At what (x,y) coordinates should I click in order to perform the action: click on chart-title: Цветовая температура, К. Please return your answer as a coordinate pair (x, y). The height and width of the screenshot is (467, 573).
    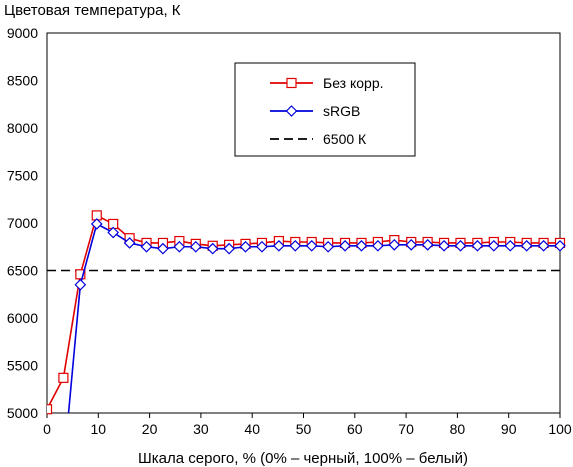
    Looking at the image, I should click on (92, 10).